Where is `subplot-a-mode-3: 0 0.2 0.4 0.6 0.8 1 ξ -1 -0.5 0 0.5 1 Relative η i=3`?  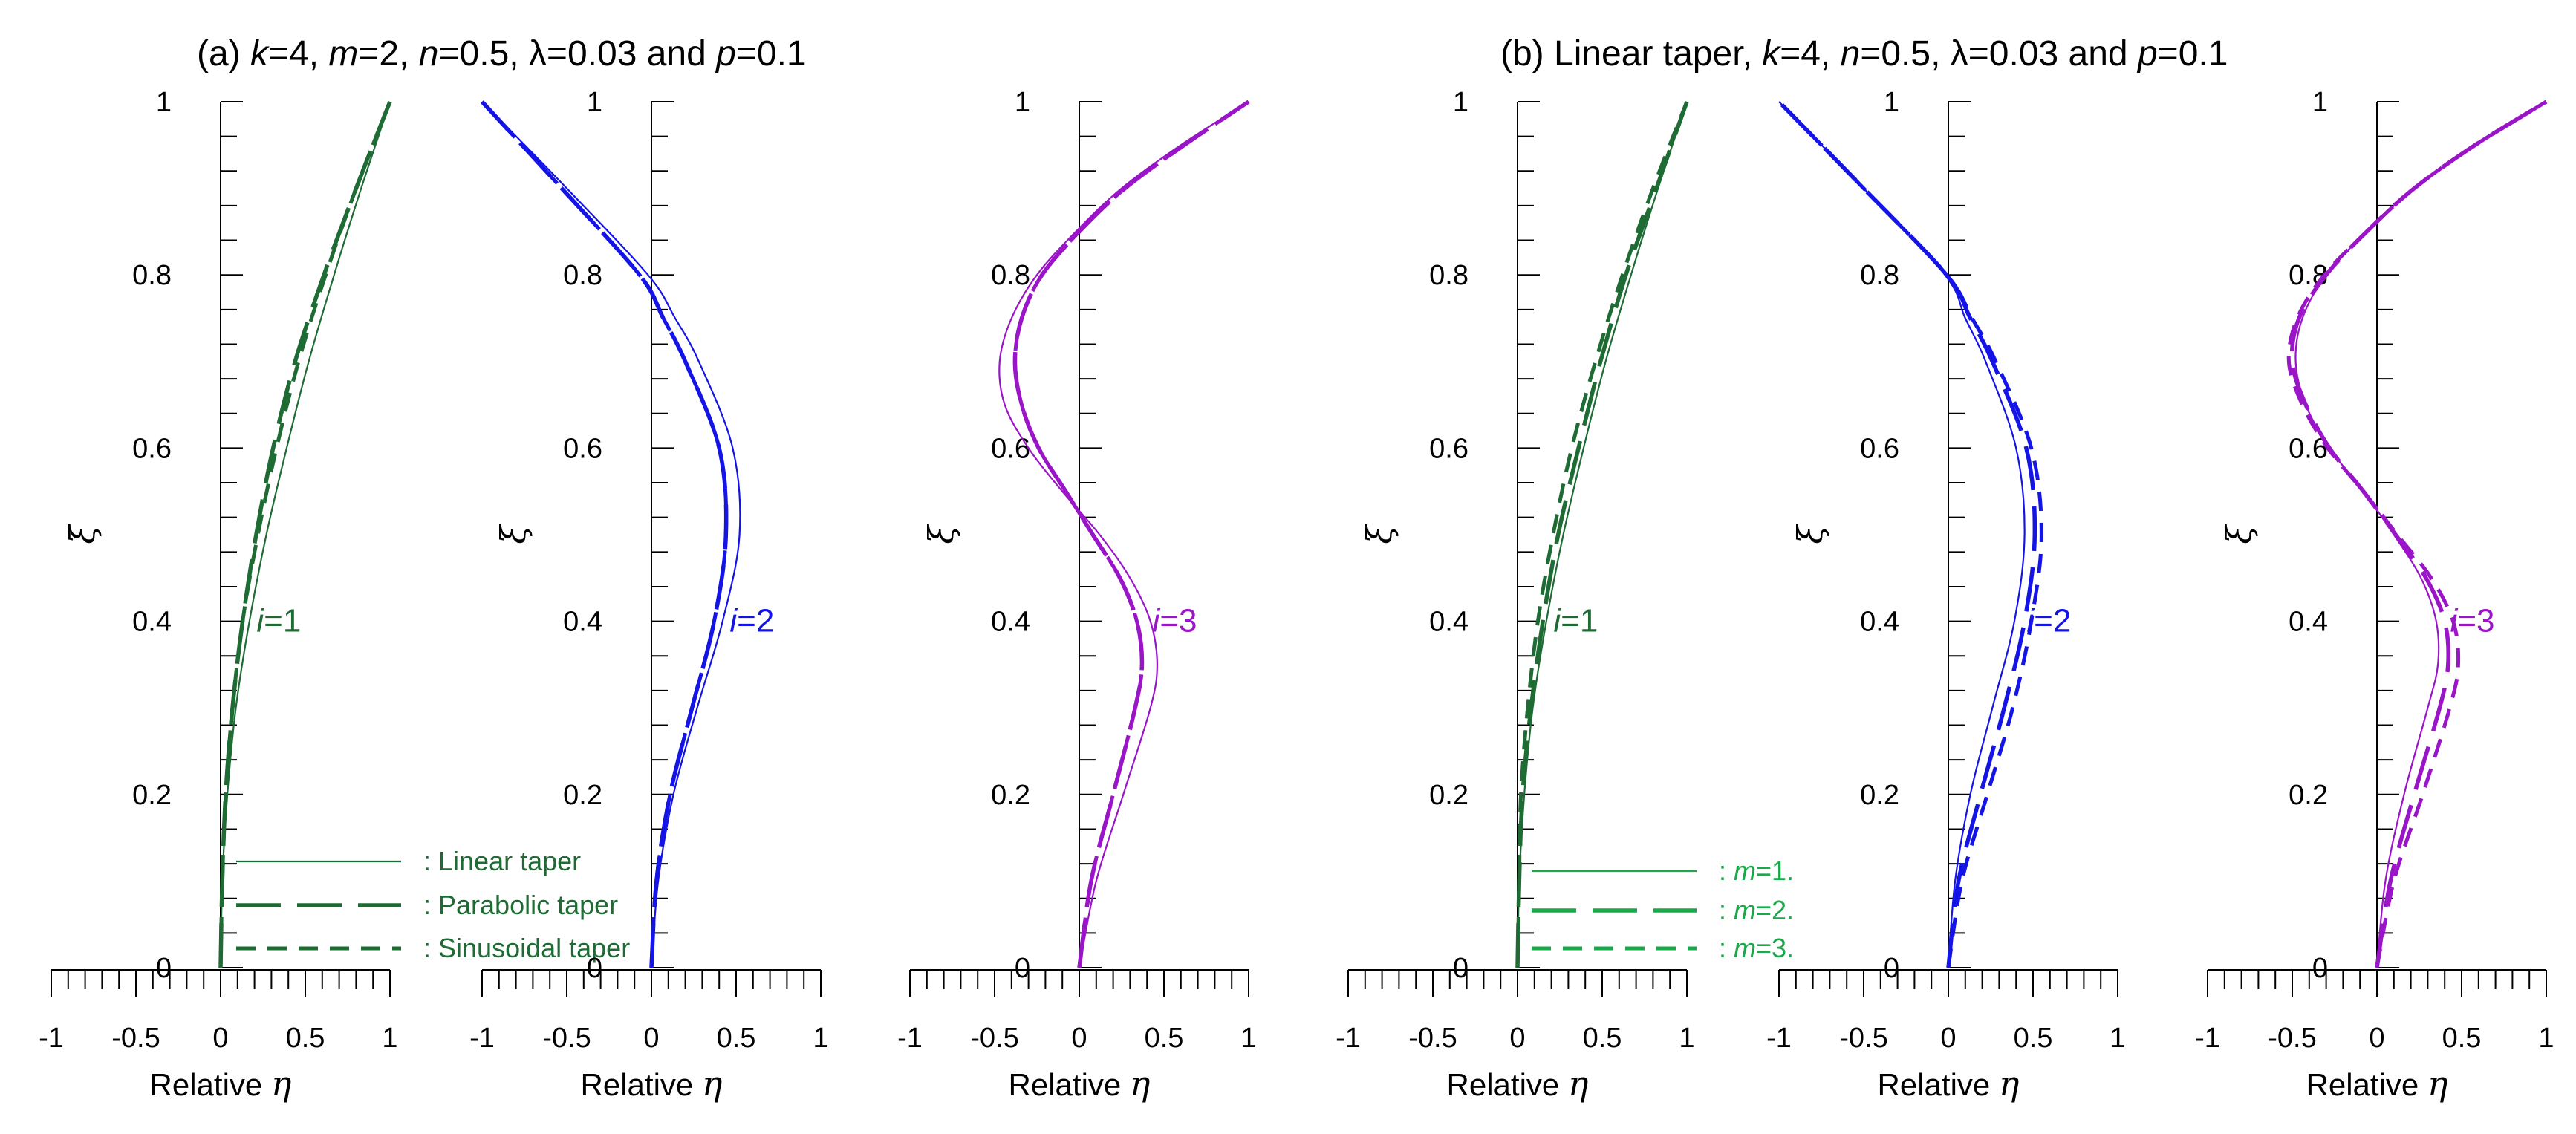
subplot-a-mode-3: 0 0.2 0.4 0.6 0.8 1 ξ -1 -0.5 0 0.5 1 Relative η i=3 is located at coordinates (1076, 595).